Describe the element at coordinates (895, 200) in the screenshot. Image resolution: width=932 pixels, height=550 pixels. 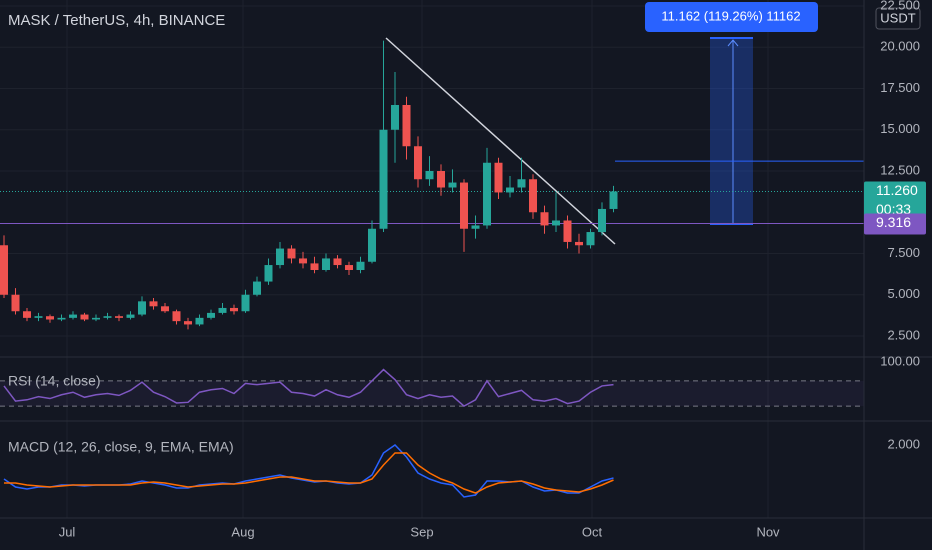
I see `last-price-box` at that location.